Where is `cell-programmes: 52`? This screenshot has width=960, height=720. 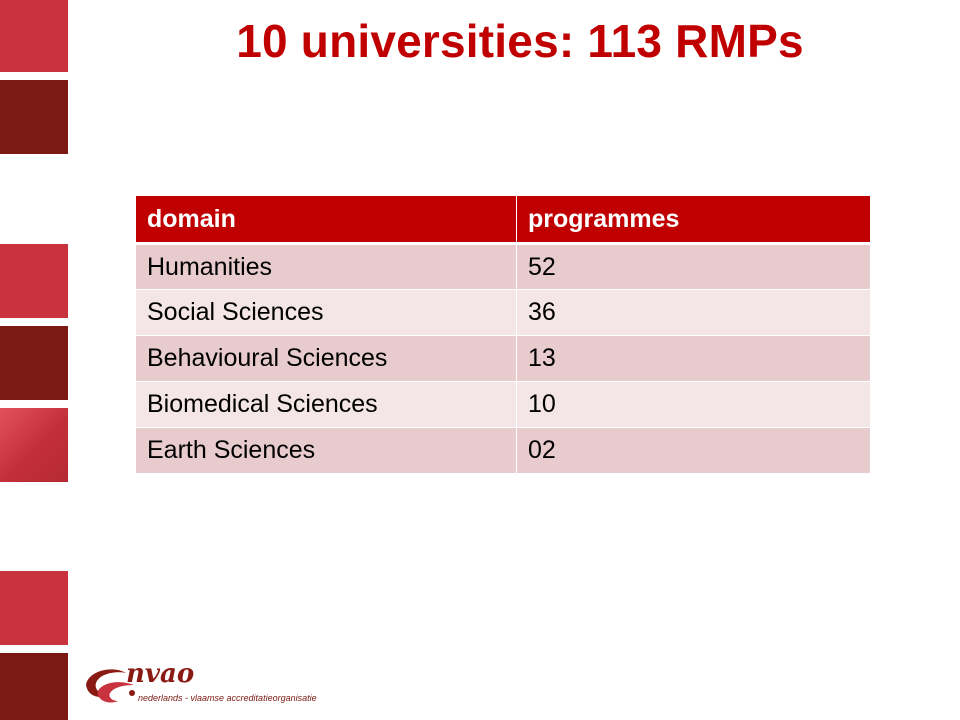 cell-programmes: 52 is located at coordinates (693, 266).